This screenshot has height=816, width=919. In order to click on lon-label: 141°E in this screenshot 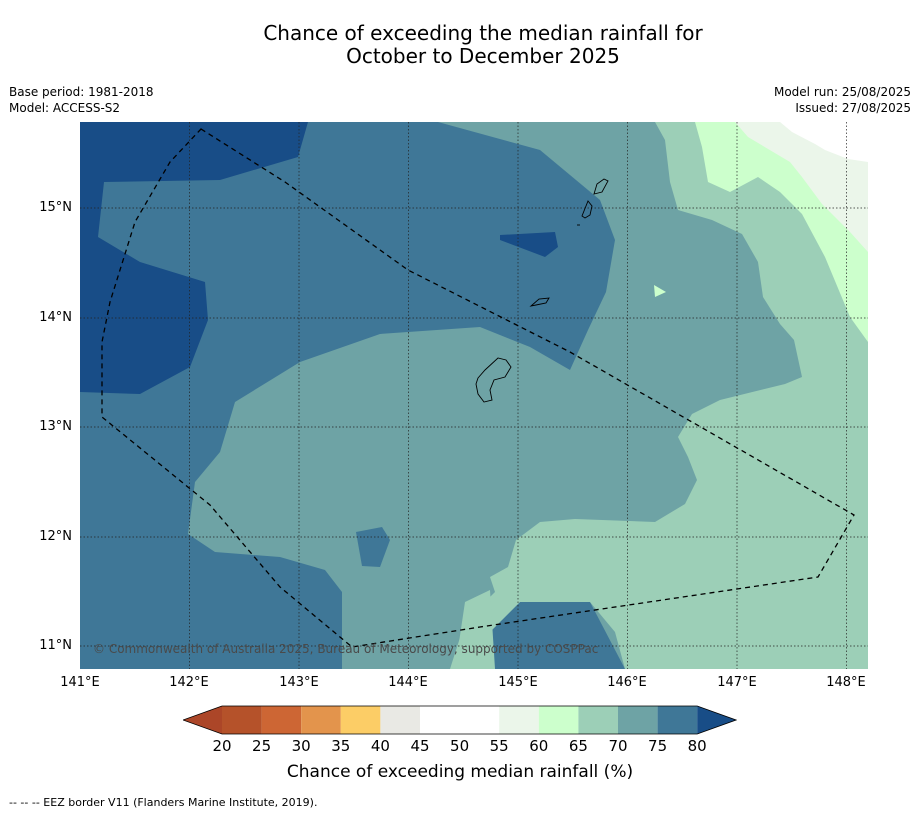, I will do `click(80, 682)`.